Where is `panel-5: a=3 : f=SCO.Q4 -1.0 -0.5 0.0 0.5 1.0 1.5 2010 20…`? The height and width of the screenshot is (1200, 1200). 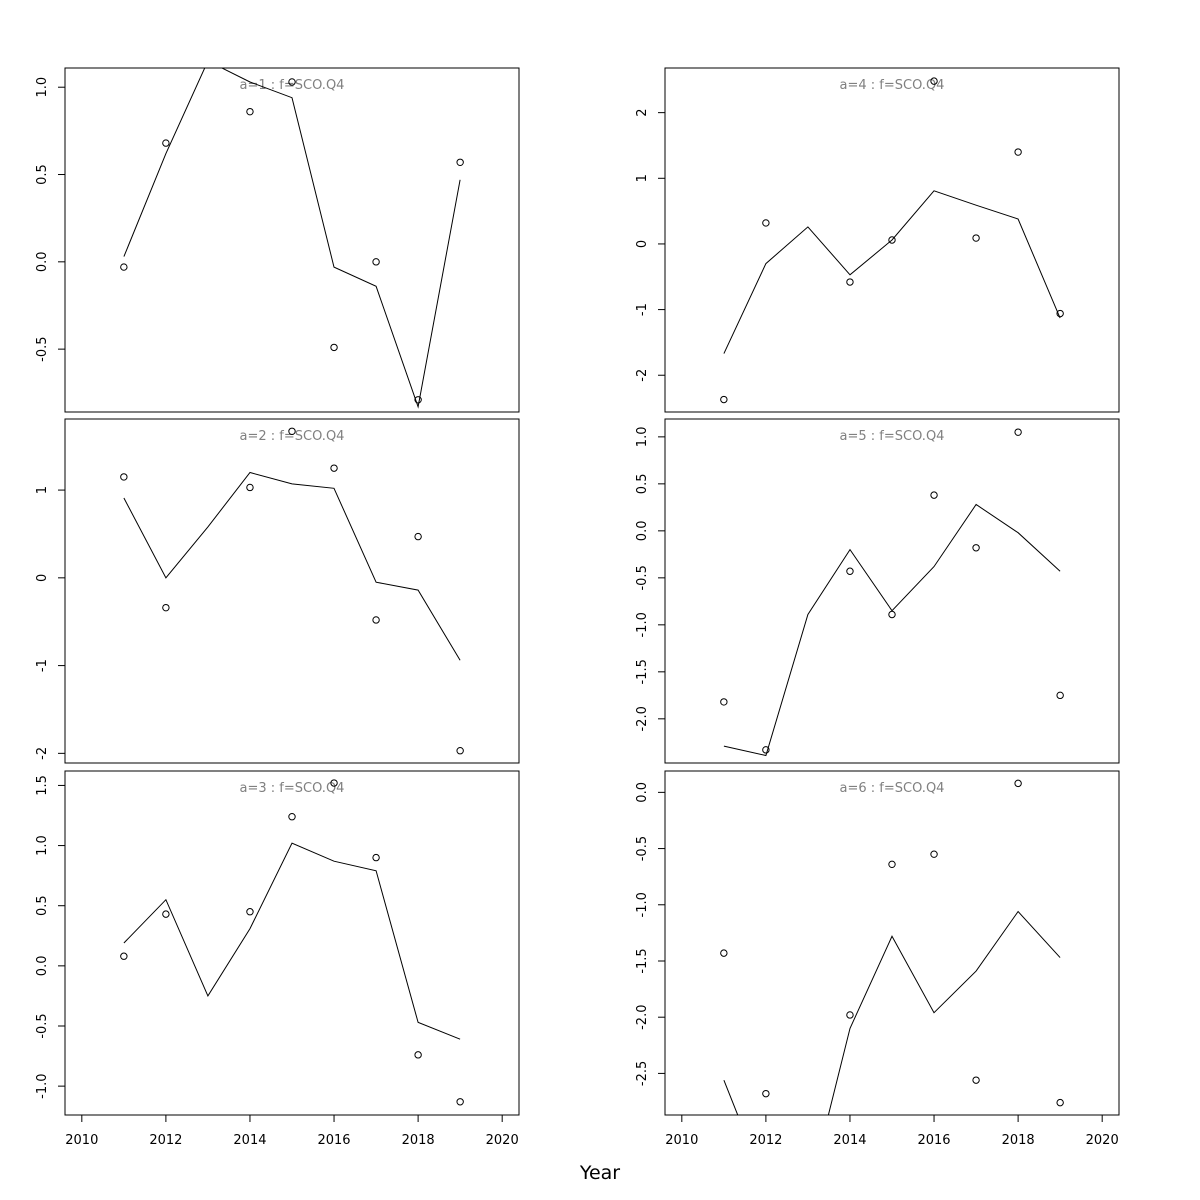 panel-5: a=3 : f=SCO.Q4 -1.0 -0.5 0.0 0.5 1.0 1.5 2010 20… is located at coordinates (277, 959).